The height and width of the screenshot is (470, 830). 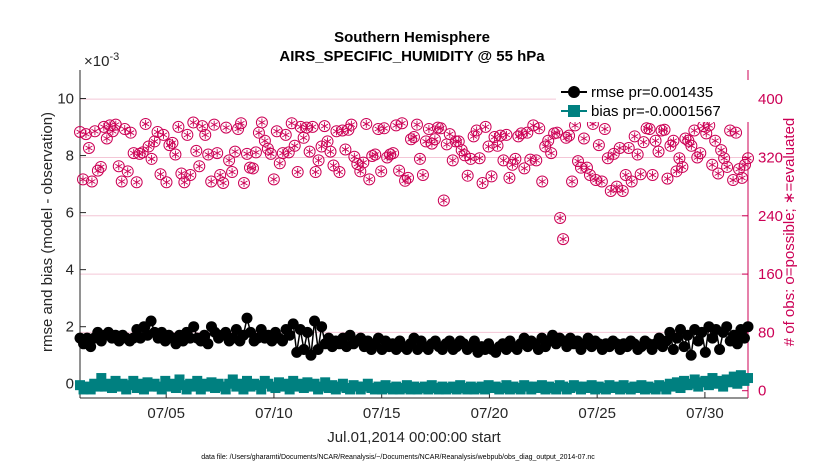 What do you see at coordinates (652, 92) in the screenshot?
I see `legend-rmse-label: rmse pr=0.001435` at bounding box center [652, 92].